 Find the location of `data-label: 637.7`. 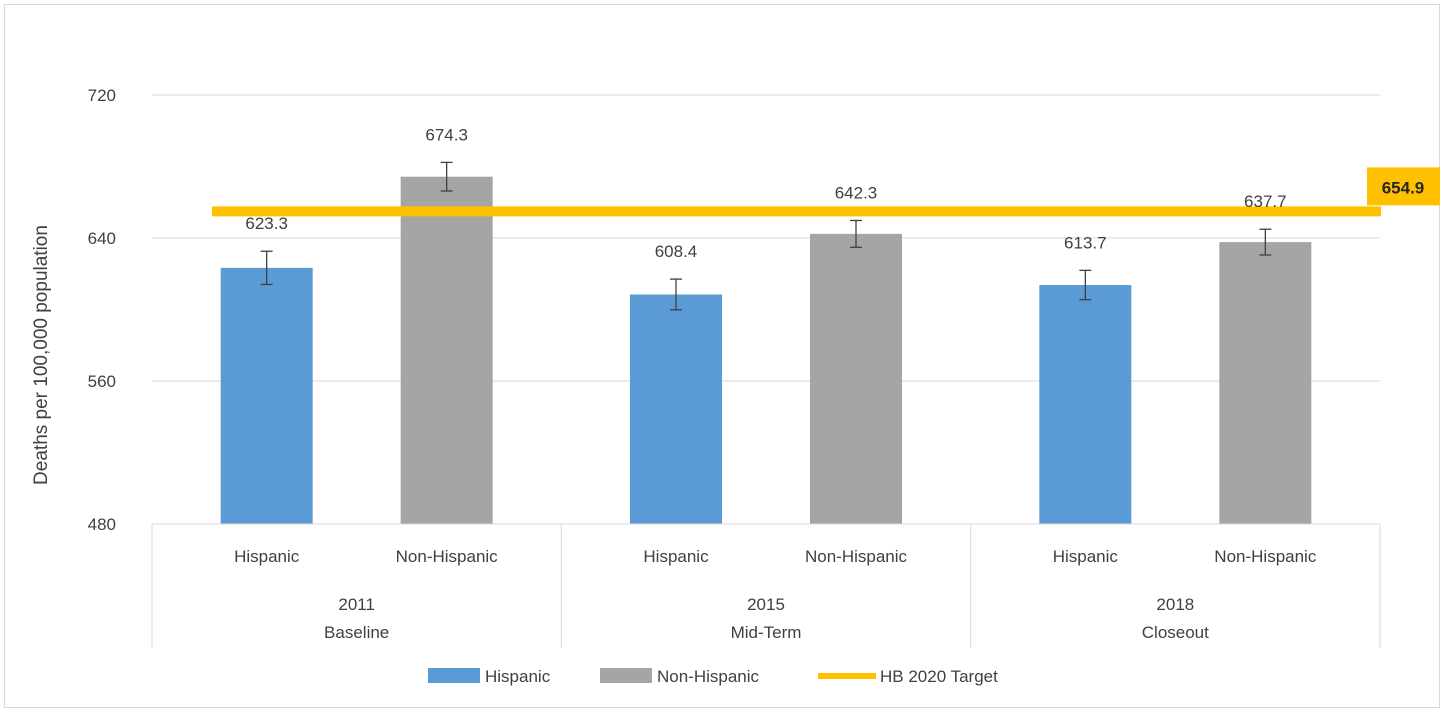

data-label: 637.7 is located at coordinates (1265, 201).